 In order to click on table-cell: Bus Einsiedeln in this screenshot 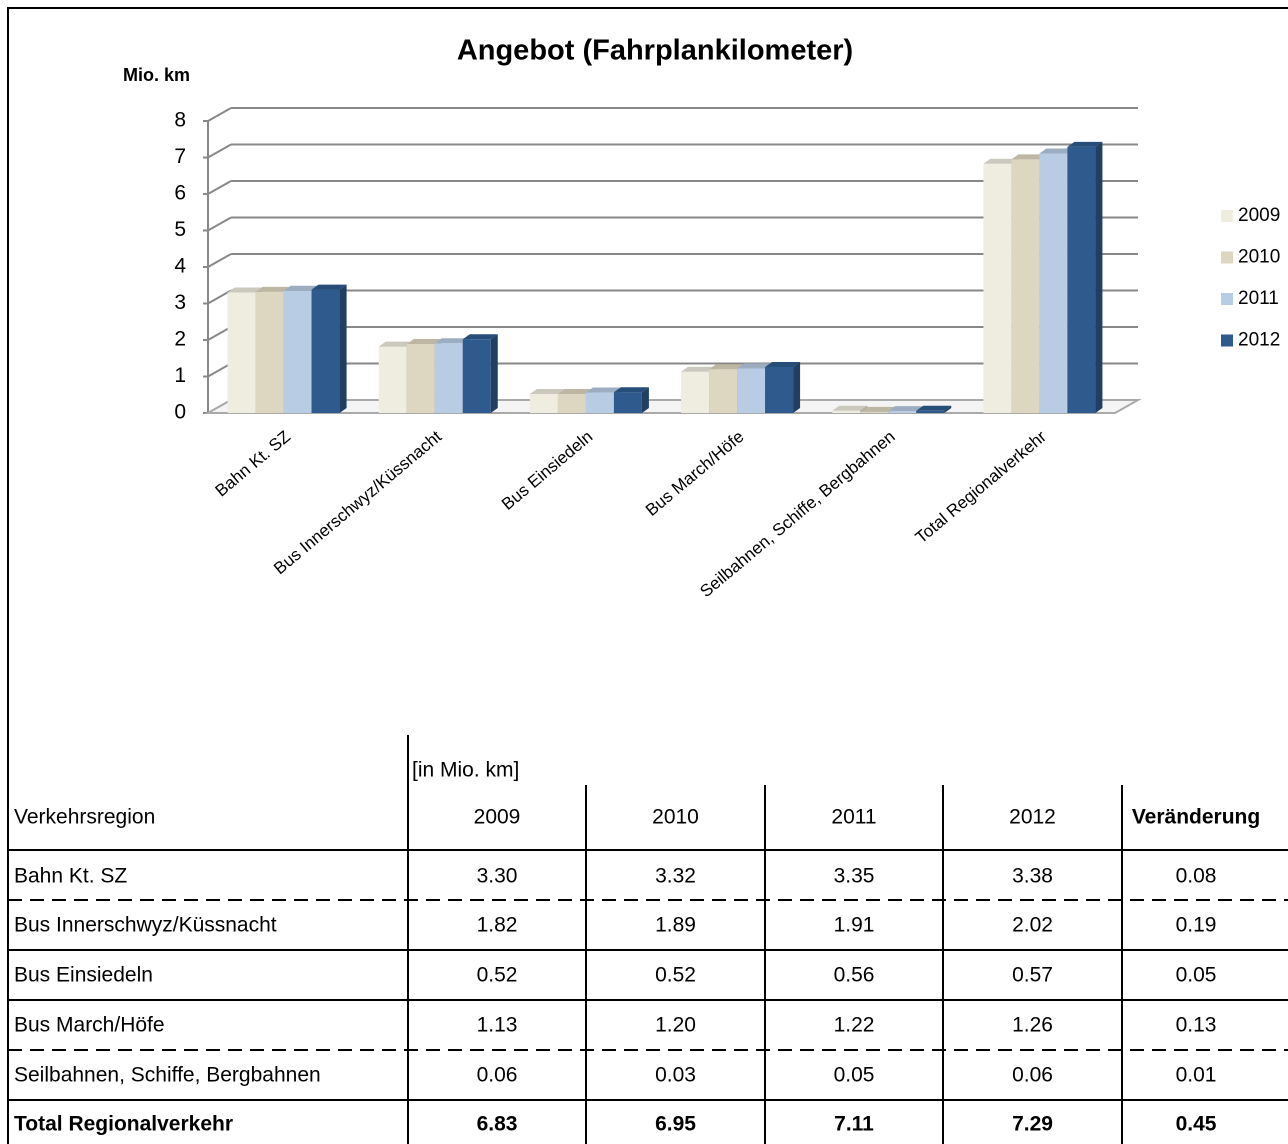, I will do `click(83, 975)`.